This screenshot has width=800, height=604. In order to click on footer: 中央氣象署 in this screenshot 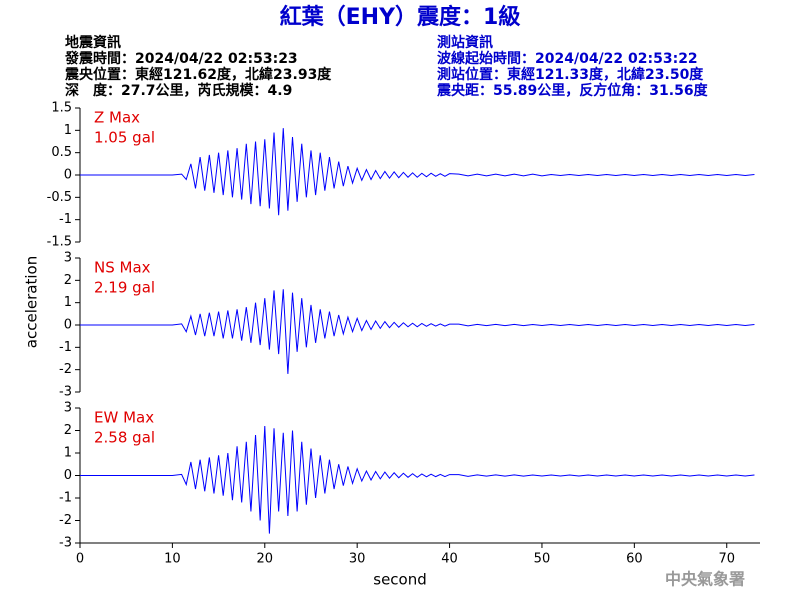, I will do `click(705, 579)`.